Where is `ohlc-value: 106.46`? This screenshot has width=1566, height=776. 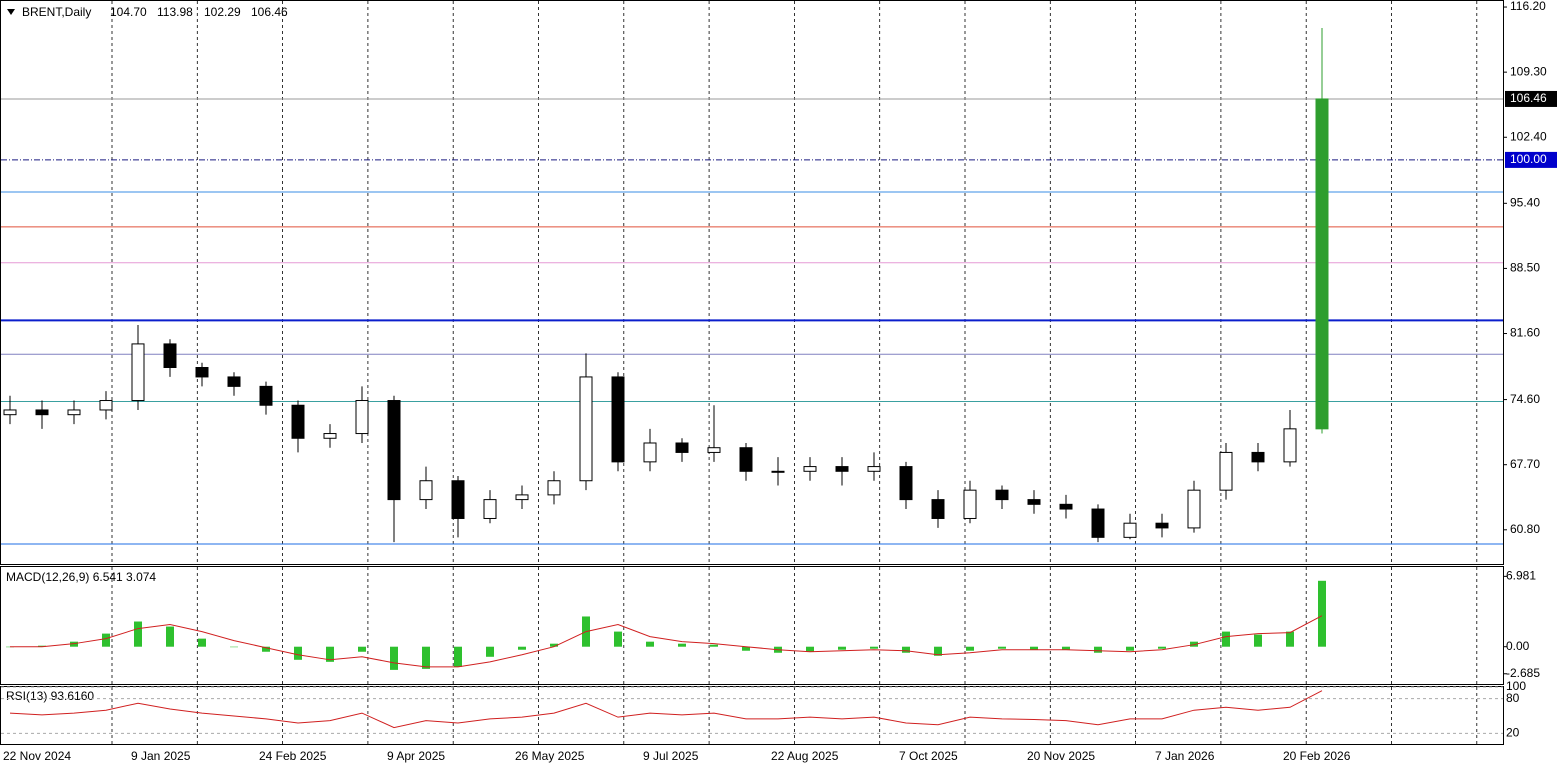
ohlc-value: 106.46 is located at coordinates (269, 12).